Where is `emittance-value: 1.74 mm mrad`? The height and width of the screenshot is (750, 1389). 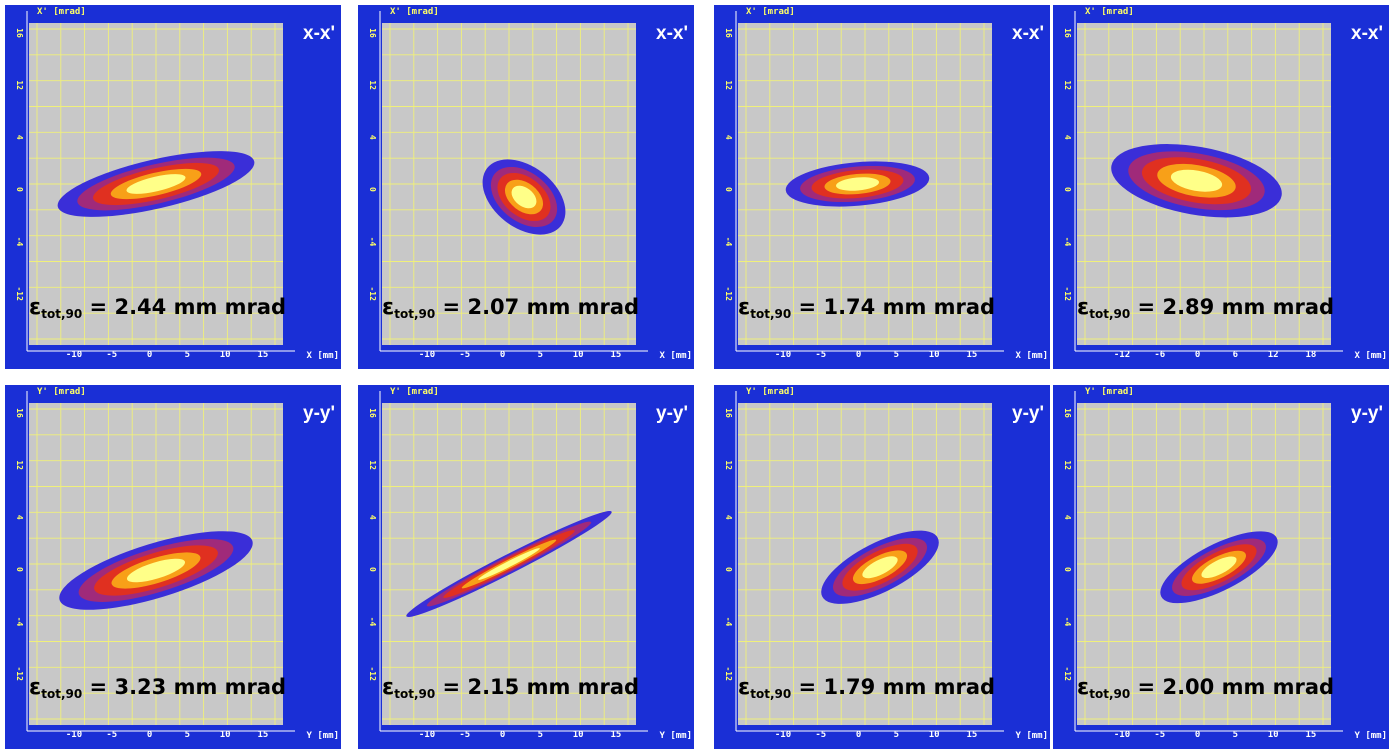 emittance-value: 1.74 mm mrad is located at coordinates (909, 307).